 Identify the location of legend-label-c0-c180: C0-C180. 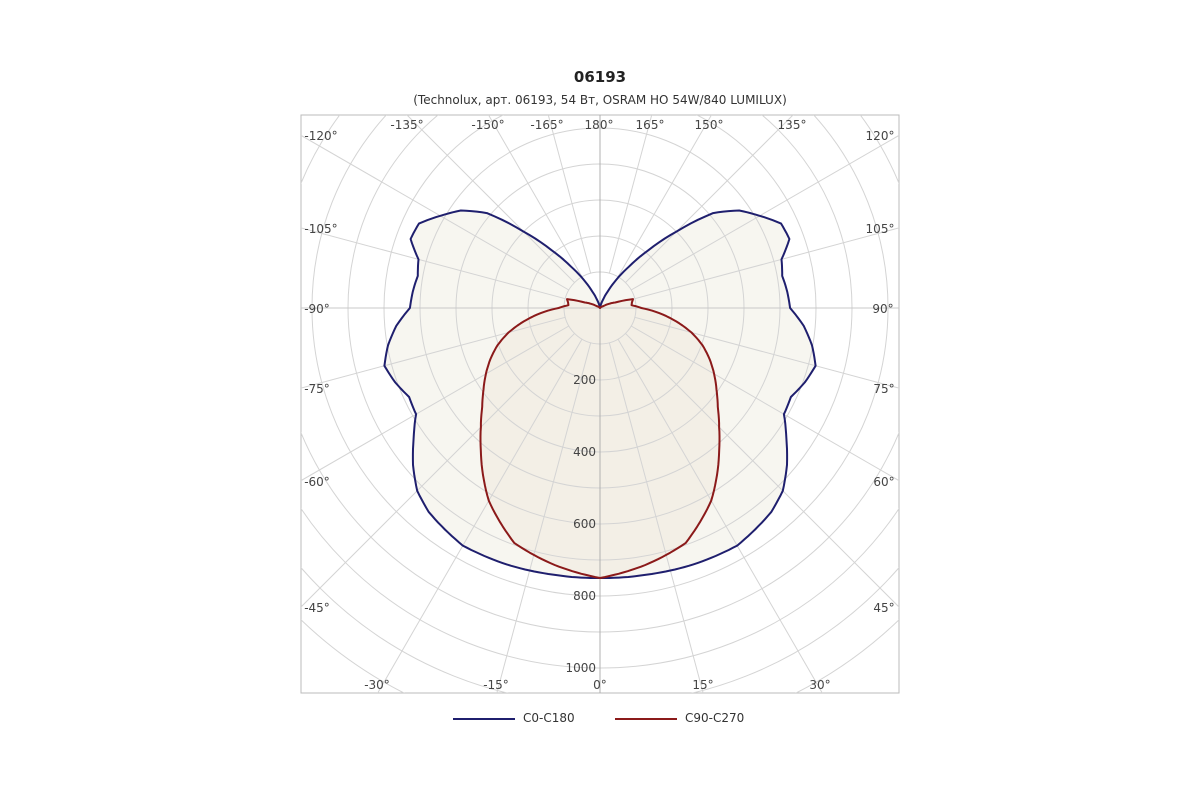
(549, 718).